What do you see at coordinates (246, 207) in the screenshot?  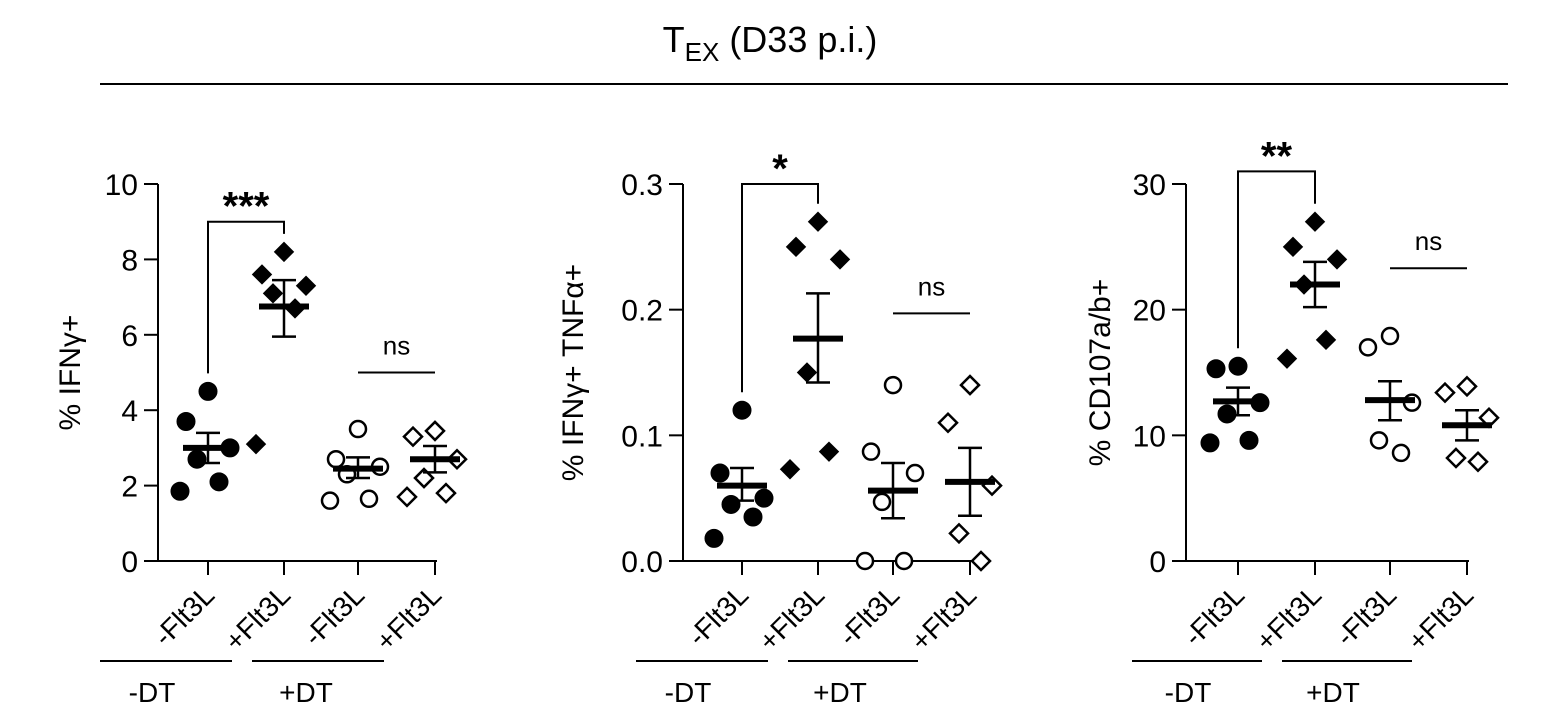 I see `significance-label: ***` at bounding box center [246, 207].